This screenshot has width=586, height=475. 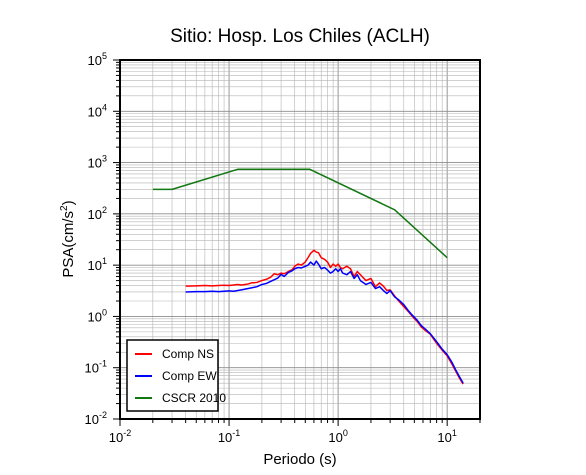 I want to click on x-axis-label: Periodo (s), so click(x=299, y=459).